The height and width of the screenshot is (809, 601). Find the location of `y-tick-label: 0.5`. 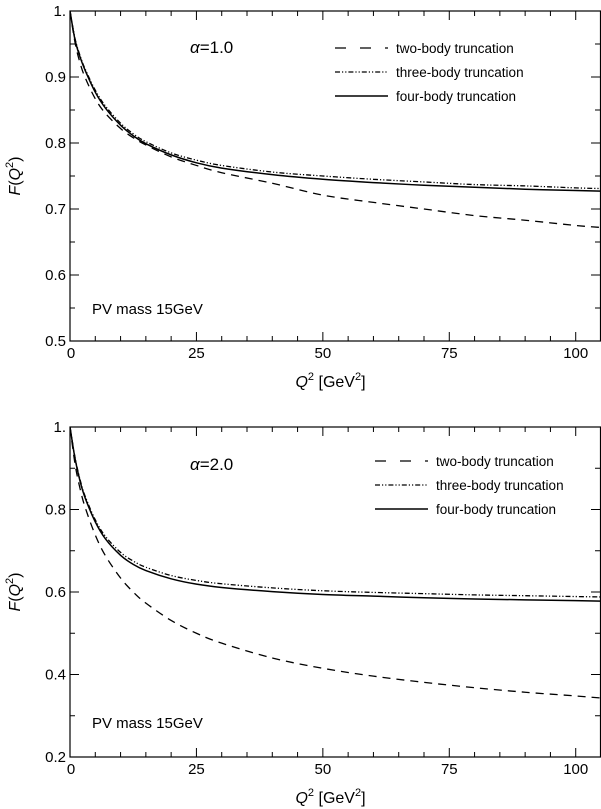

y-tick-label: 0.5 is located at coordinates (55, 341).